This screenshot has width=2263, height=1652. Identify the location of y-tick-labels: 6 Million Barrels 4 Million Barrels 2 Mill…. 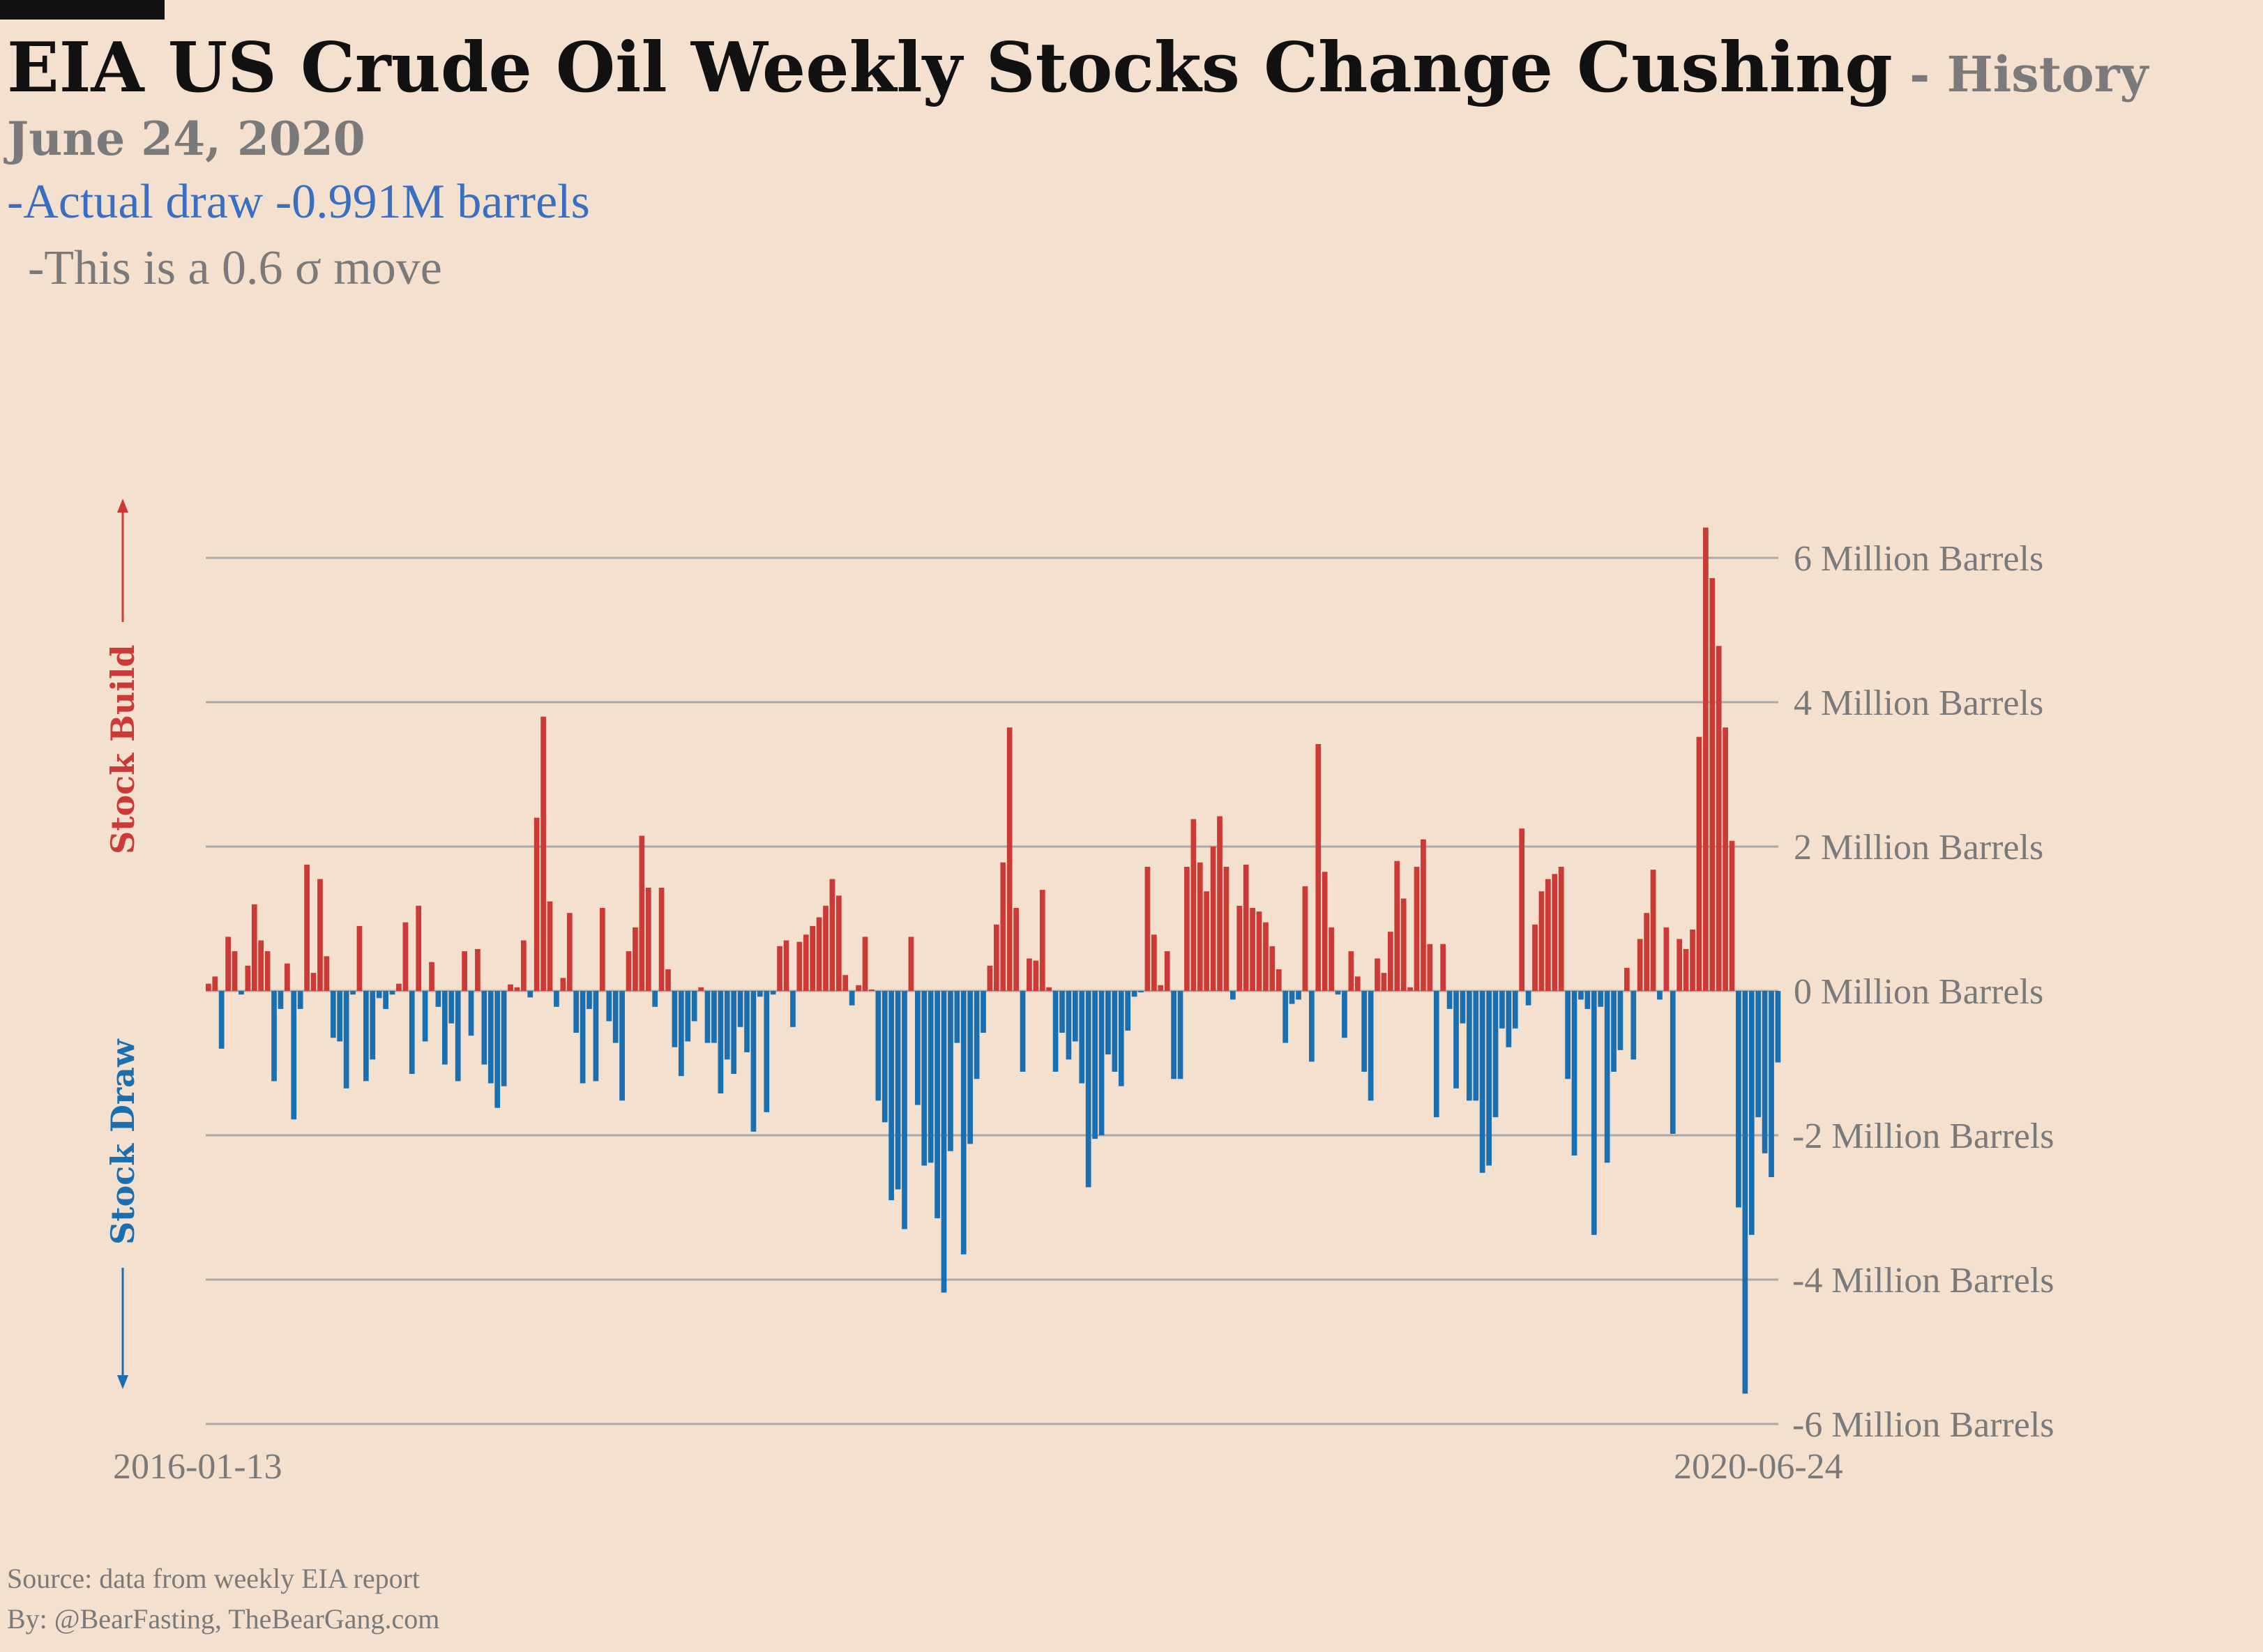
(1923, 992).